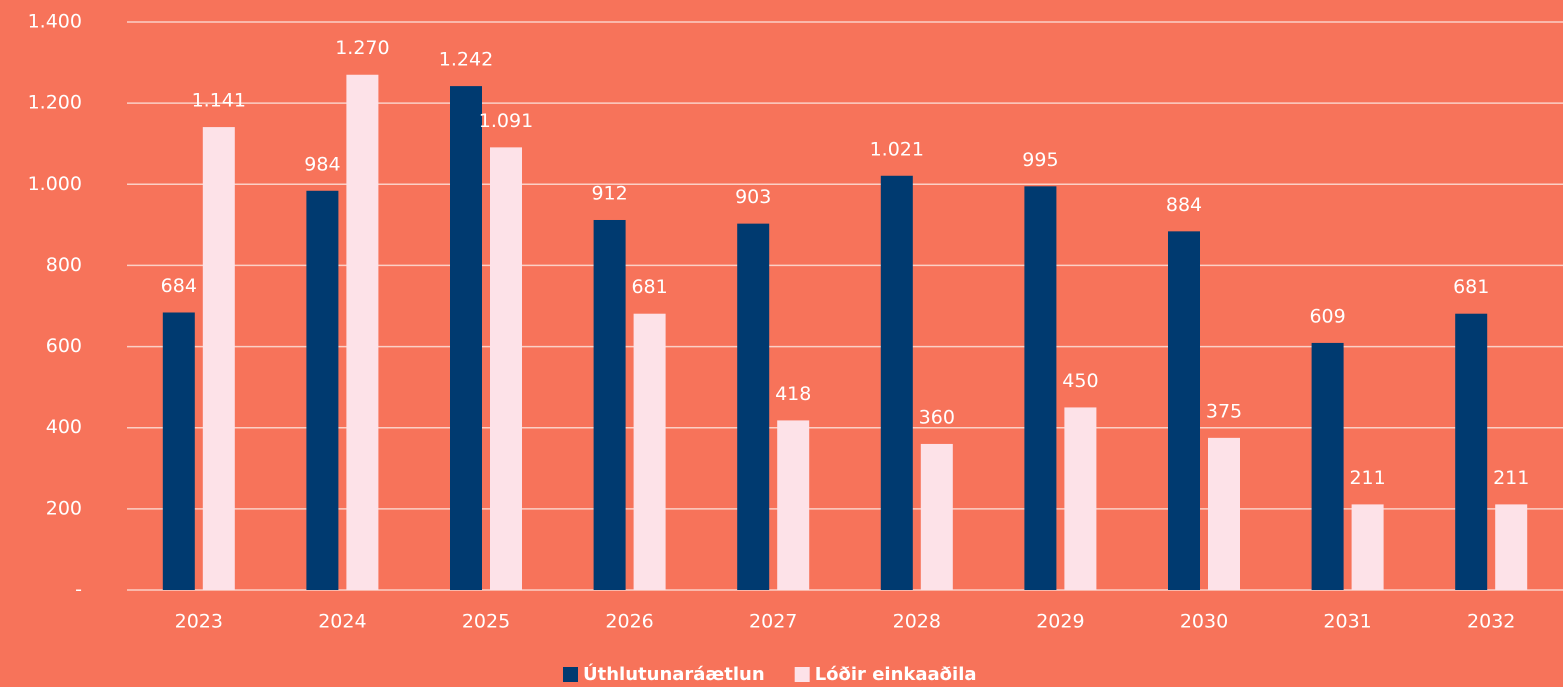 The image size is (1563, 687). Describe the element at coordinates (64, 427) in the screenshot. I see `y-tick-label: 400` at that location.